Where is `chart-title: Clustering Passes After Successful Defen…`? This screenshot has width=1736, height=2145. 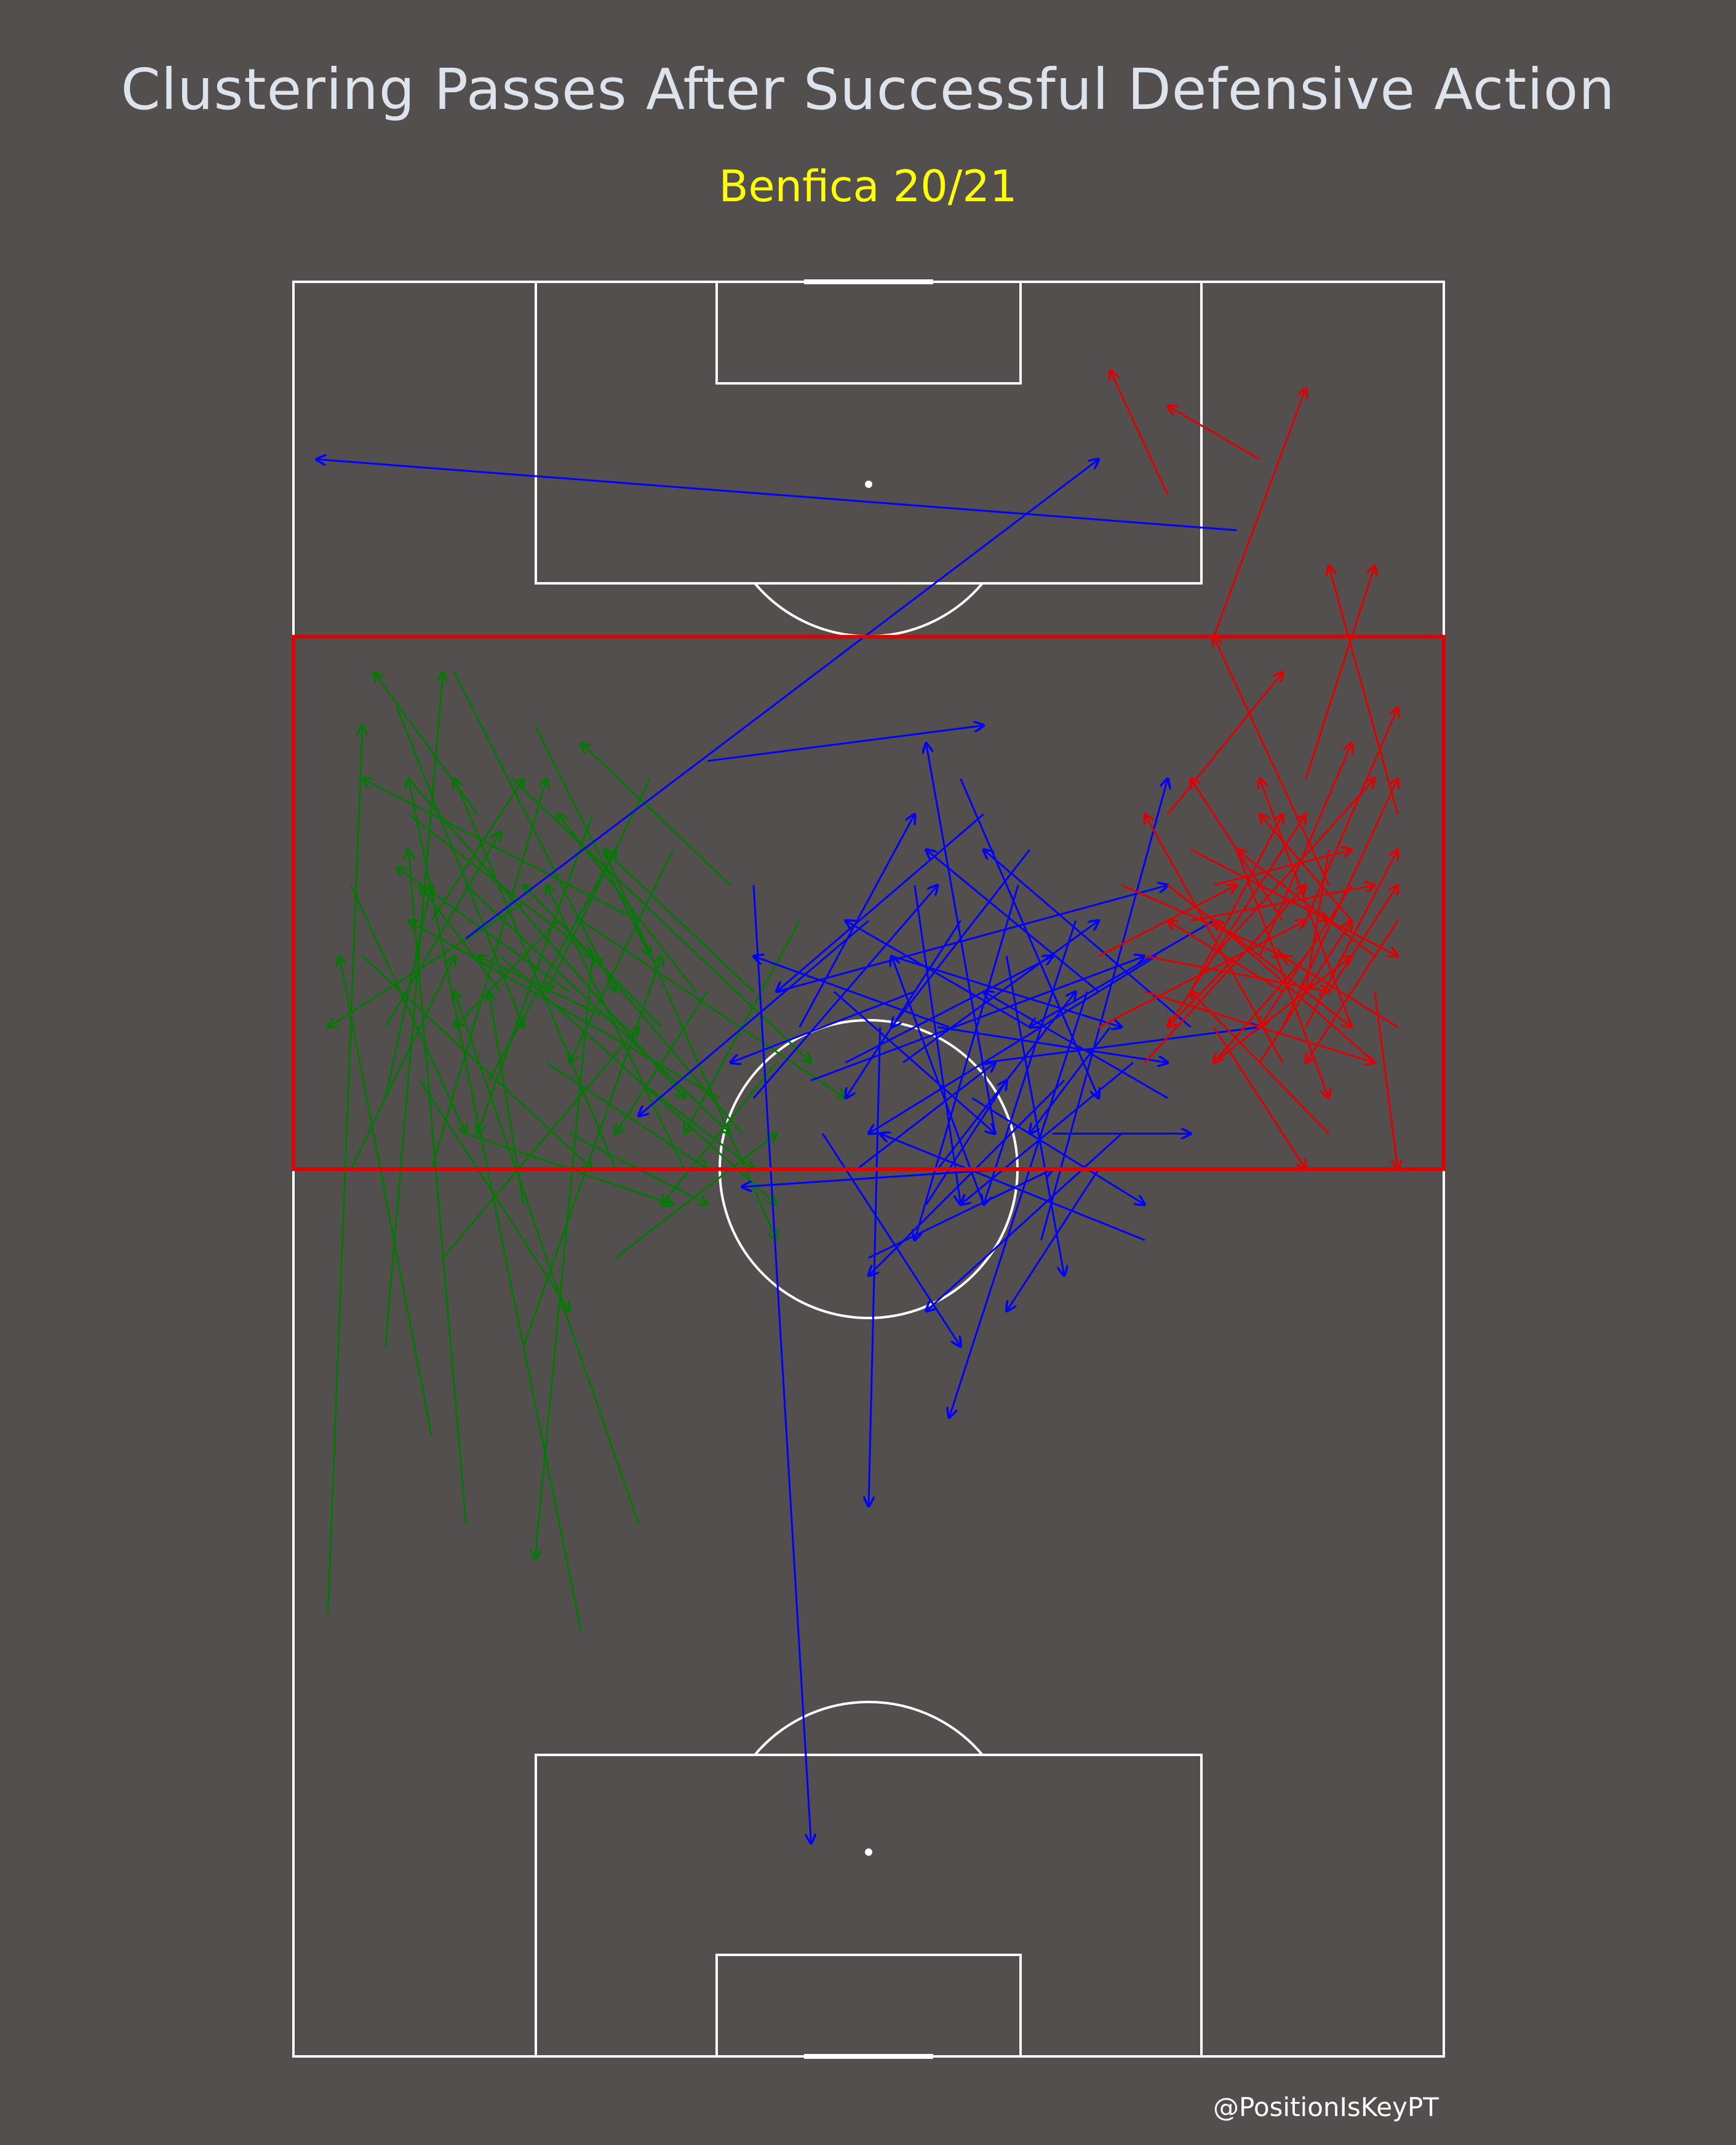
chart-title: Clustering Passes After Successful Defen… is located at coordinates (868, 89).